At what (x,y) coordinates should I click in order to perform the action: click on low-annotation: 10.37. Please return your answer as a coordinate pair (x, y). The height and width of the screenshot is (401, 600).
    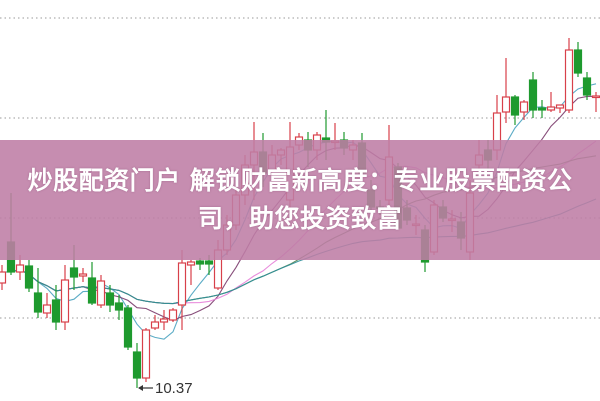
    Looking at the image, I should click on (165, 388).